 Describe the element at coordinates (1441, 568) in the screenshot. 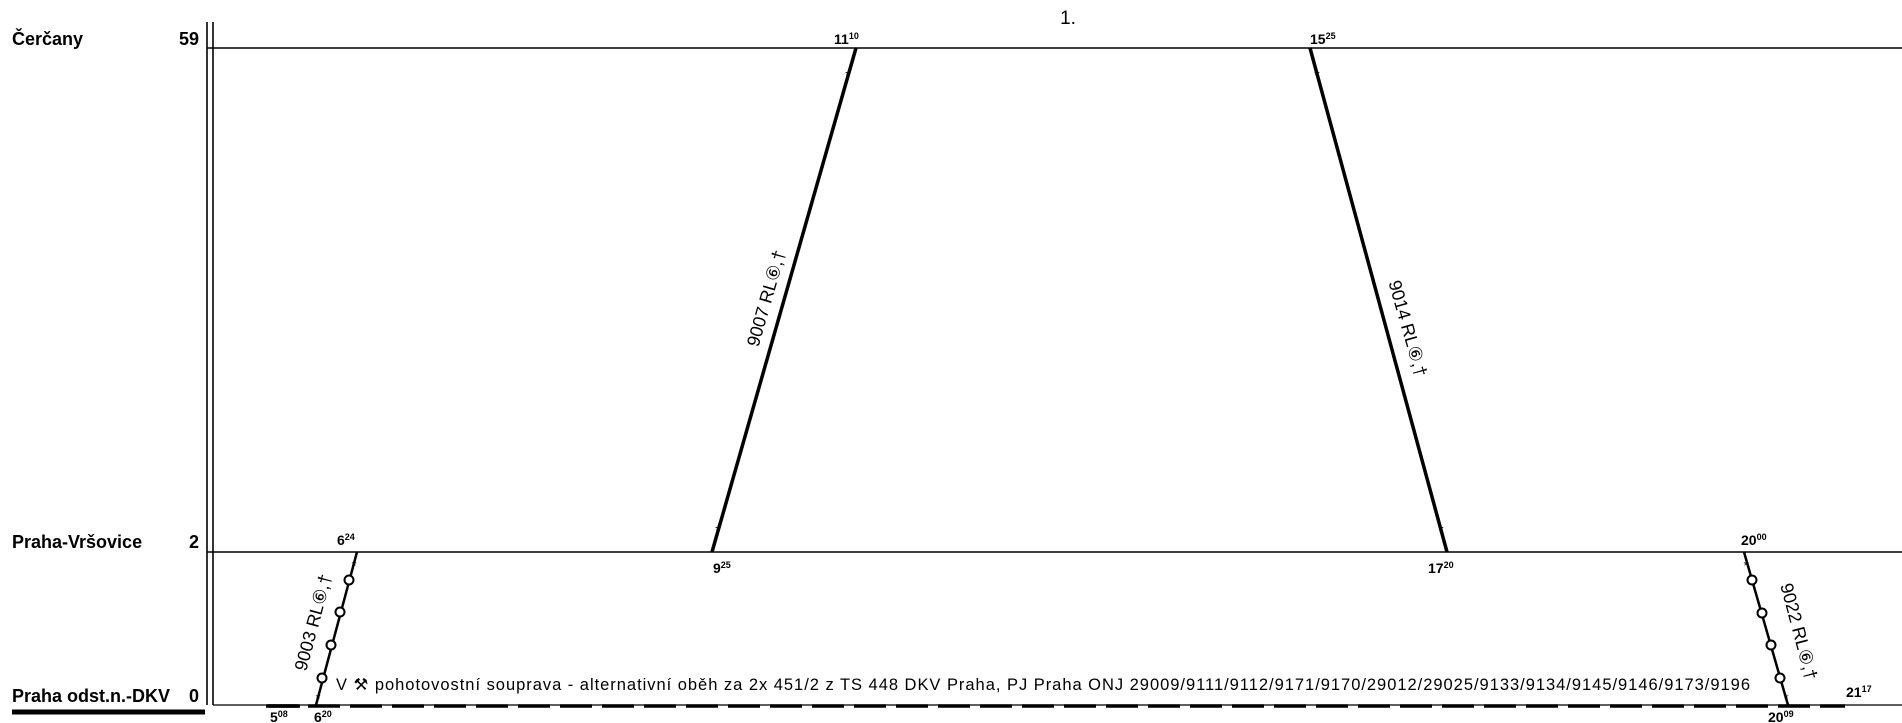

I see `time-arr-9014: 1720` at that location.